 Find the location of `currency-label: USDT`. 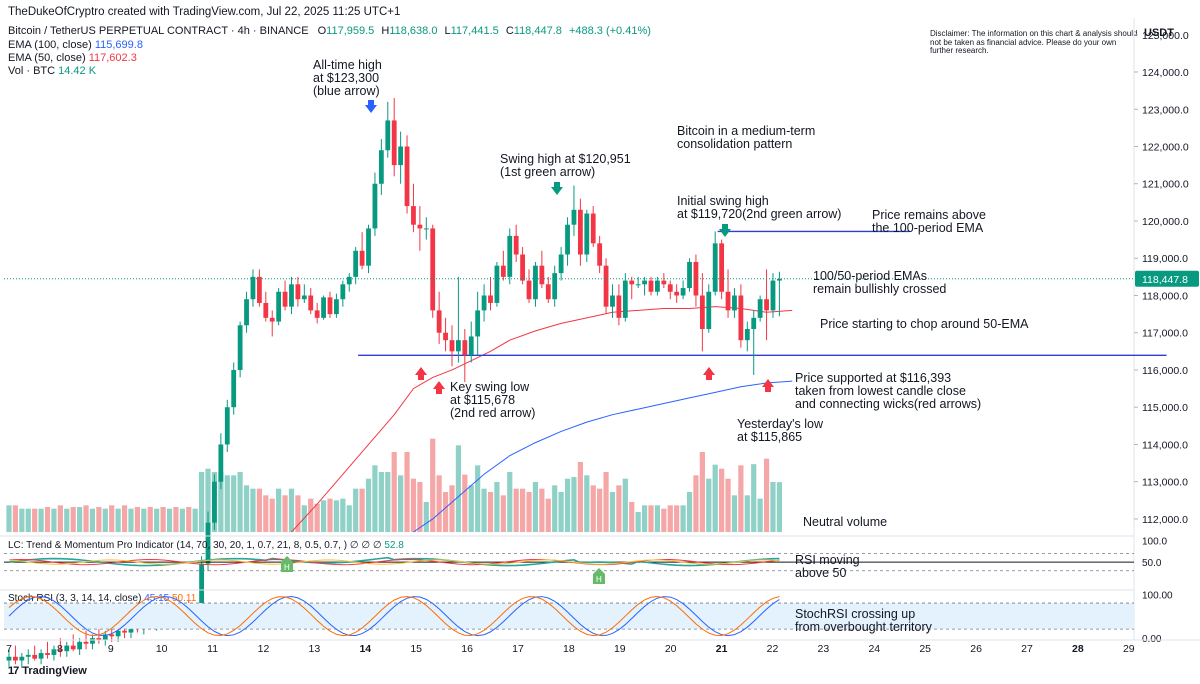

currency-label: USDT is located at coordinates (1159, 33).